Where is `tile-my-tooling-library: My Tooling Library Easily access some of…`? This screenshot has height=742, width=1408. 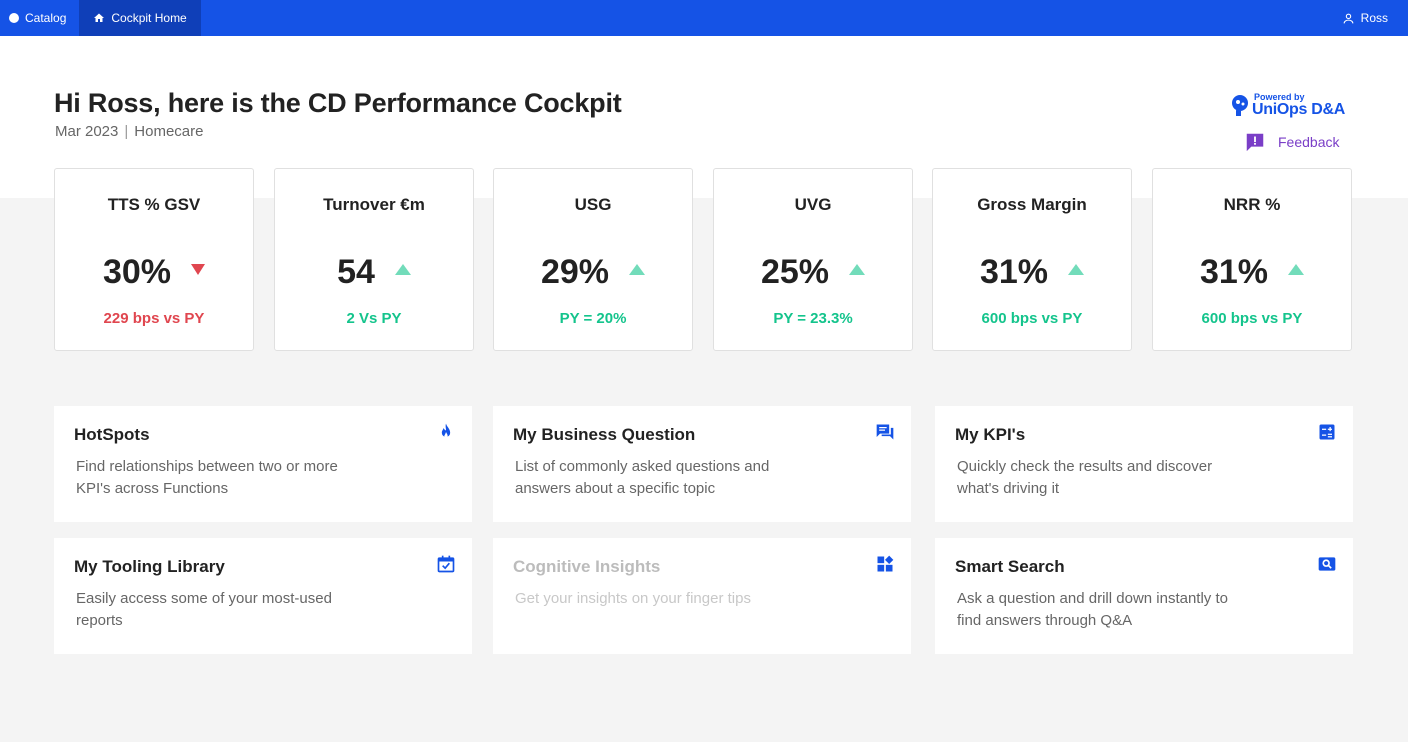 tile-my-tooling-library: My Tooling Library Easily access some of… is located at coordinates (263, 596).